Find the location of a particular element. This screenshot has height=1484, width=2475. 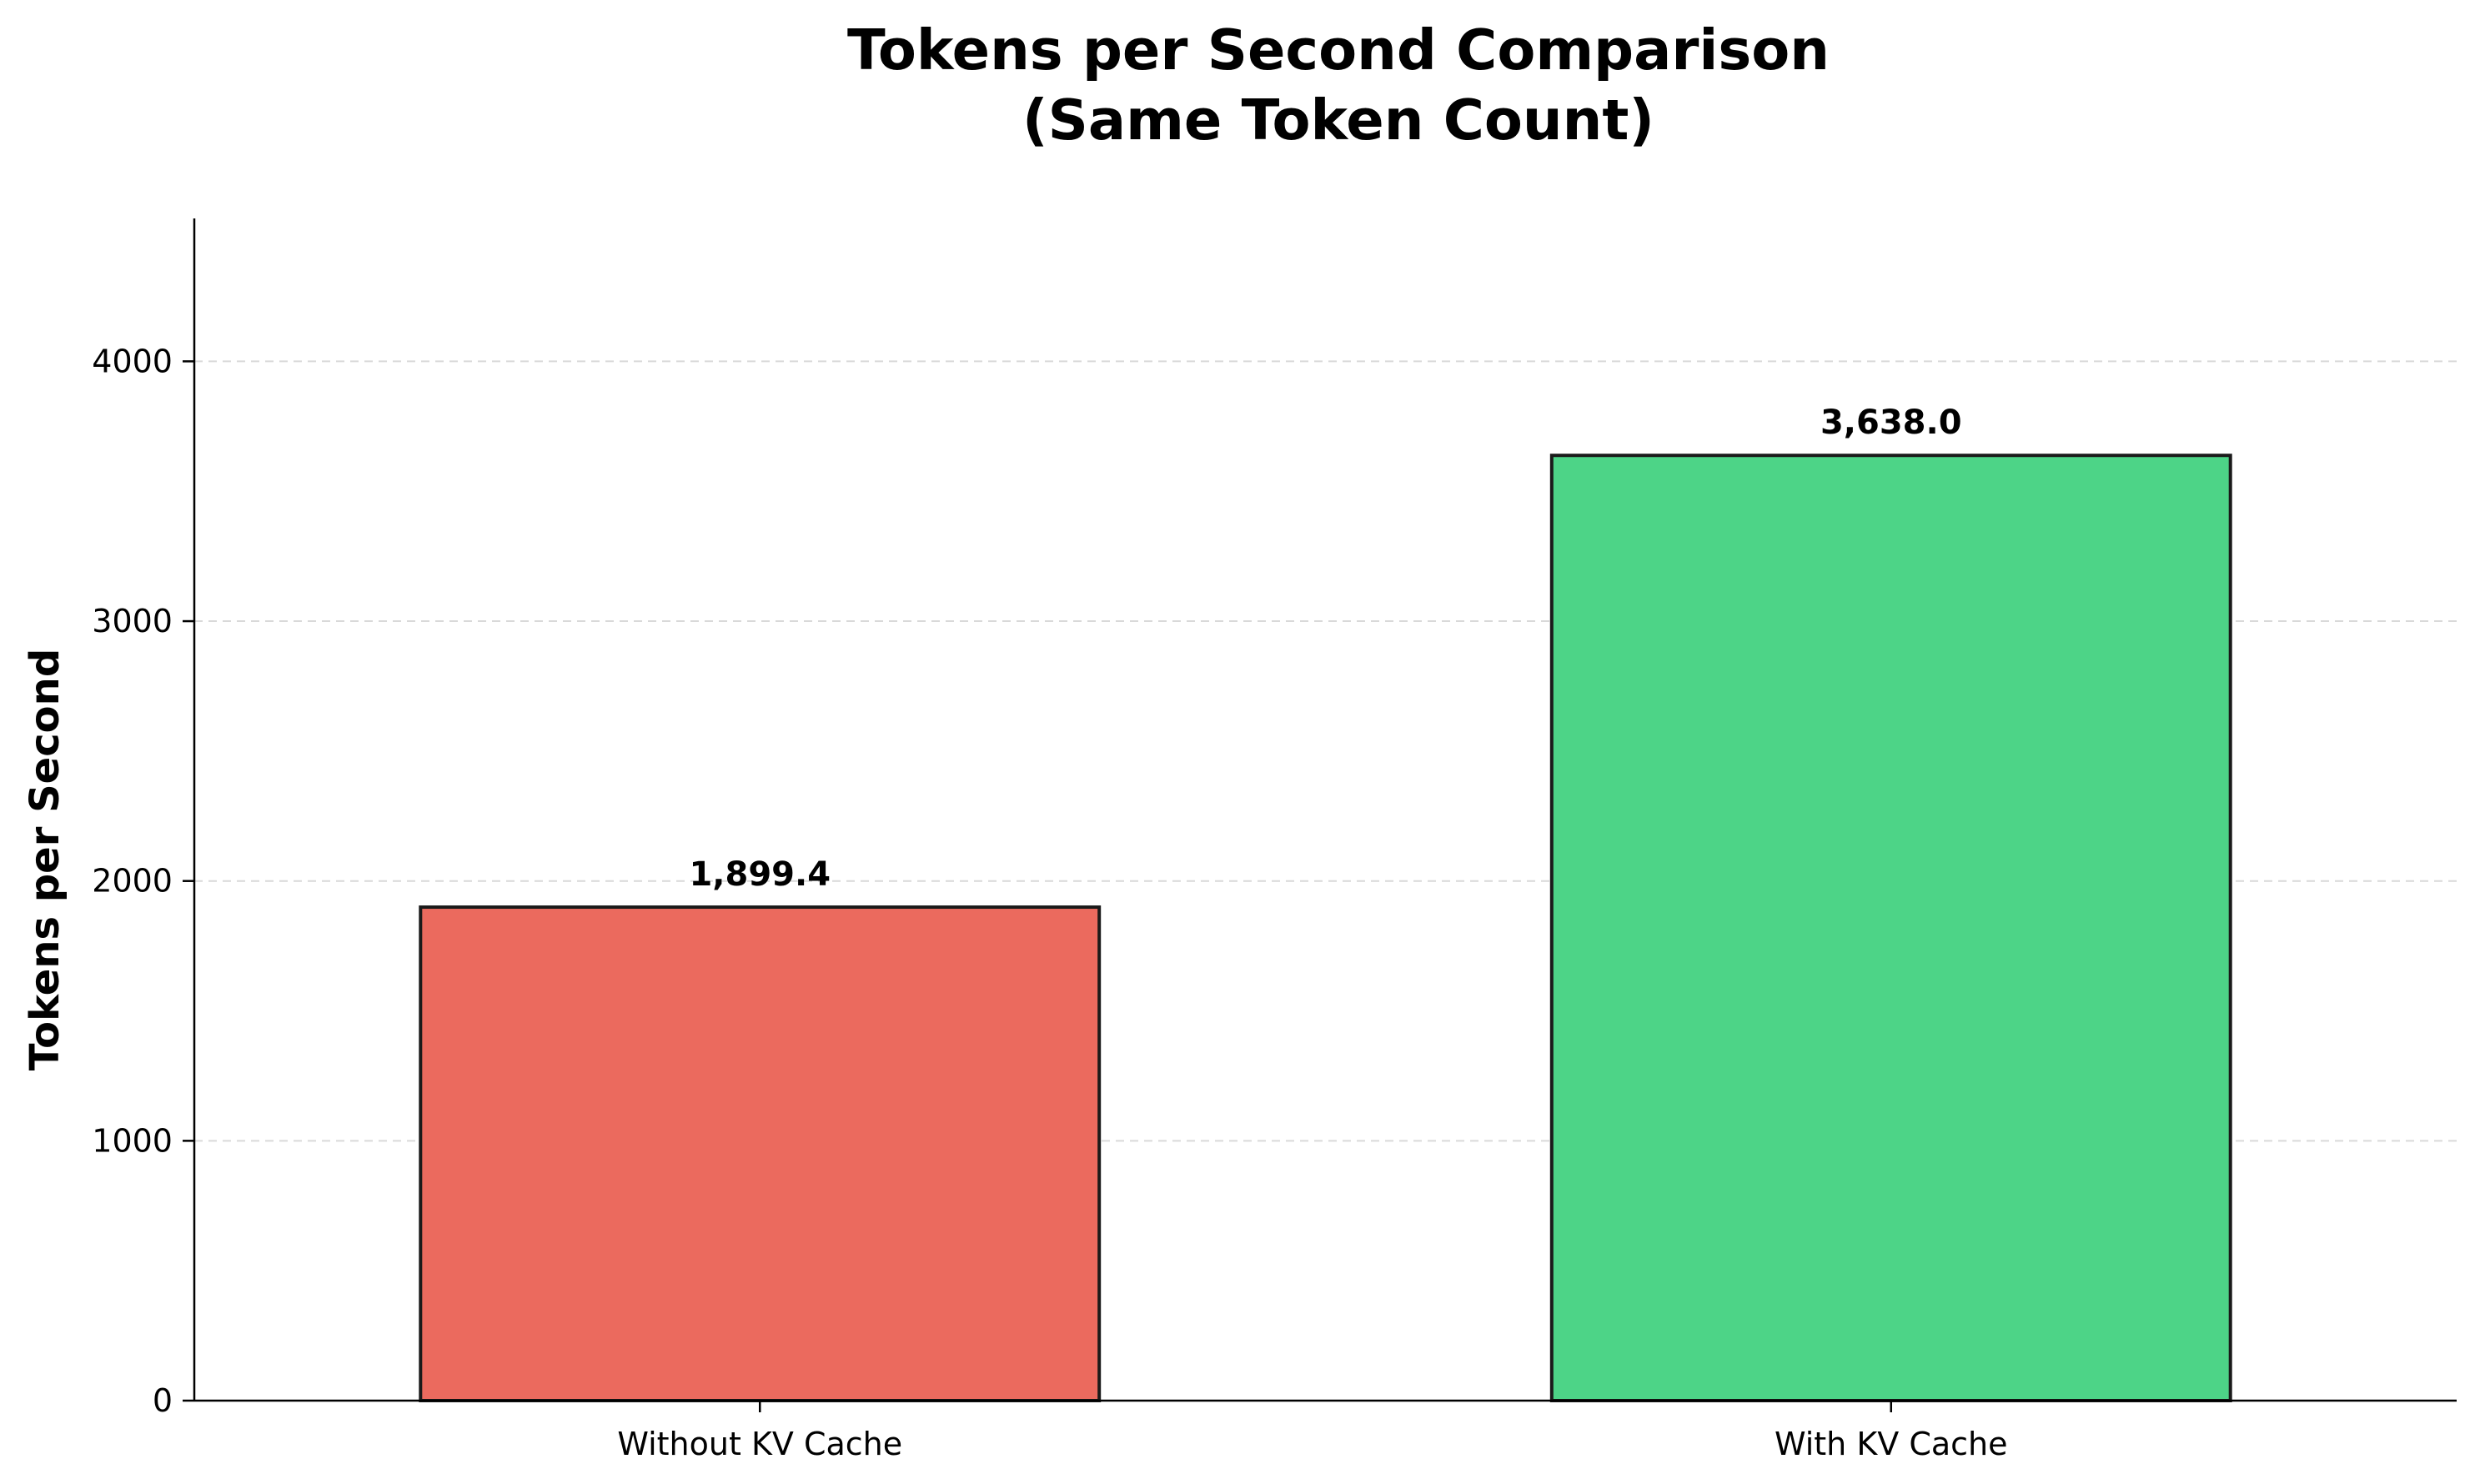

y-axis-label: Tokens per Second is located at coordinates (45, 859).